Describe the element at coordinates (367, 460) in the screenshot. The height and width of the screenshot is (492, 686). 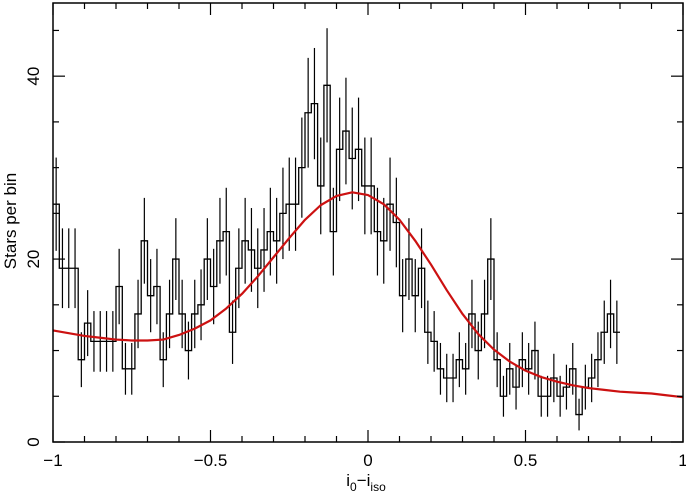
I see `x-tick-label: 0` at that location.